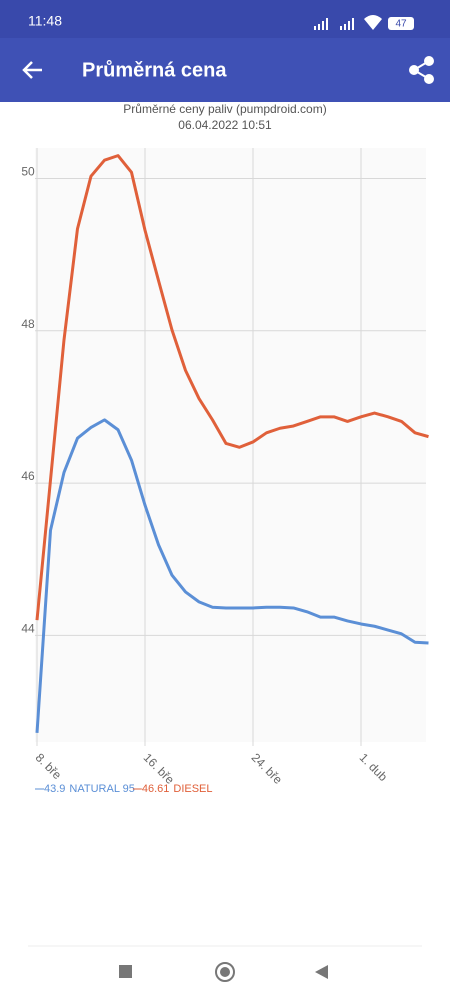  I want to click on x-tick-label: 16. bře, so click(159, 768).